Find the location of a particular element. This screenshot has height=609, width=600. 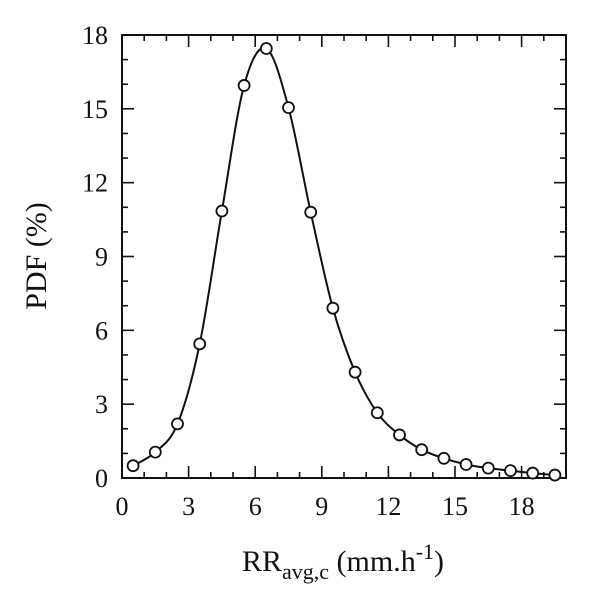

x-tick-label: 12 is located at coordinates (388, 506).